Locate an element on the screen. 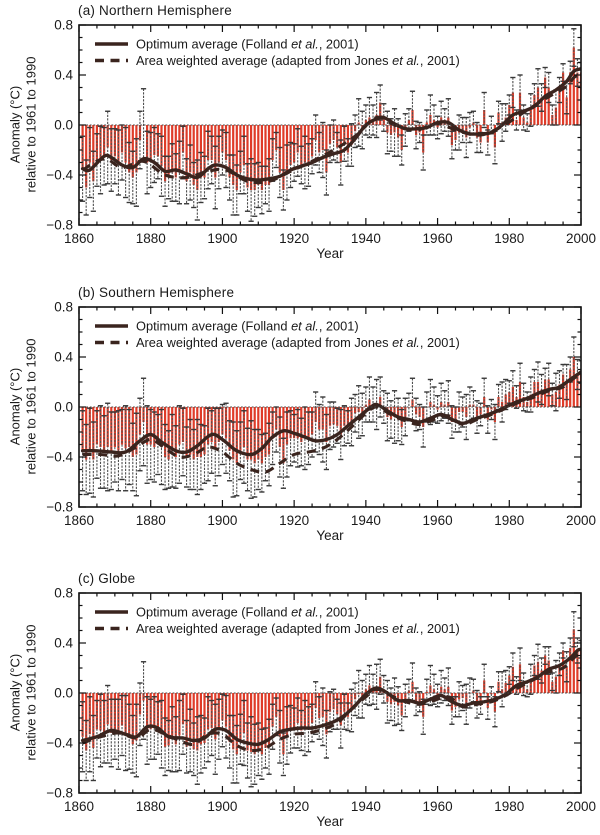 The height and width of the screenshot is (835, 600). panel-c-y-axis-label-line2: relative to 1961 to 1990 is located at coordinates (31, 692).